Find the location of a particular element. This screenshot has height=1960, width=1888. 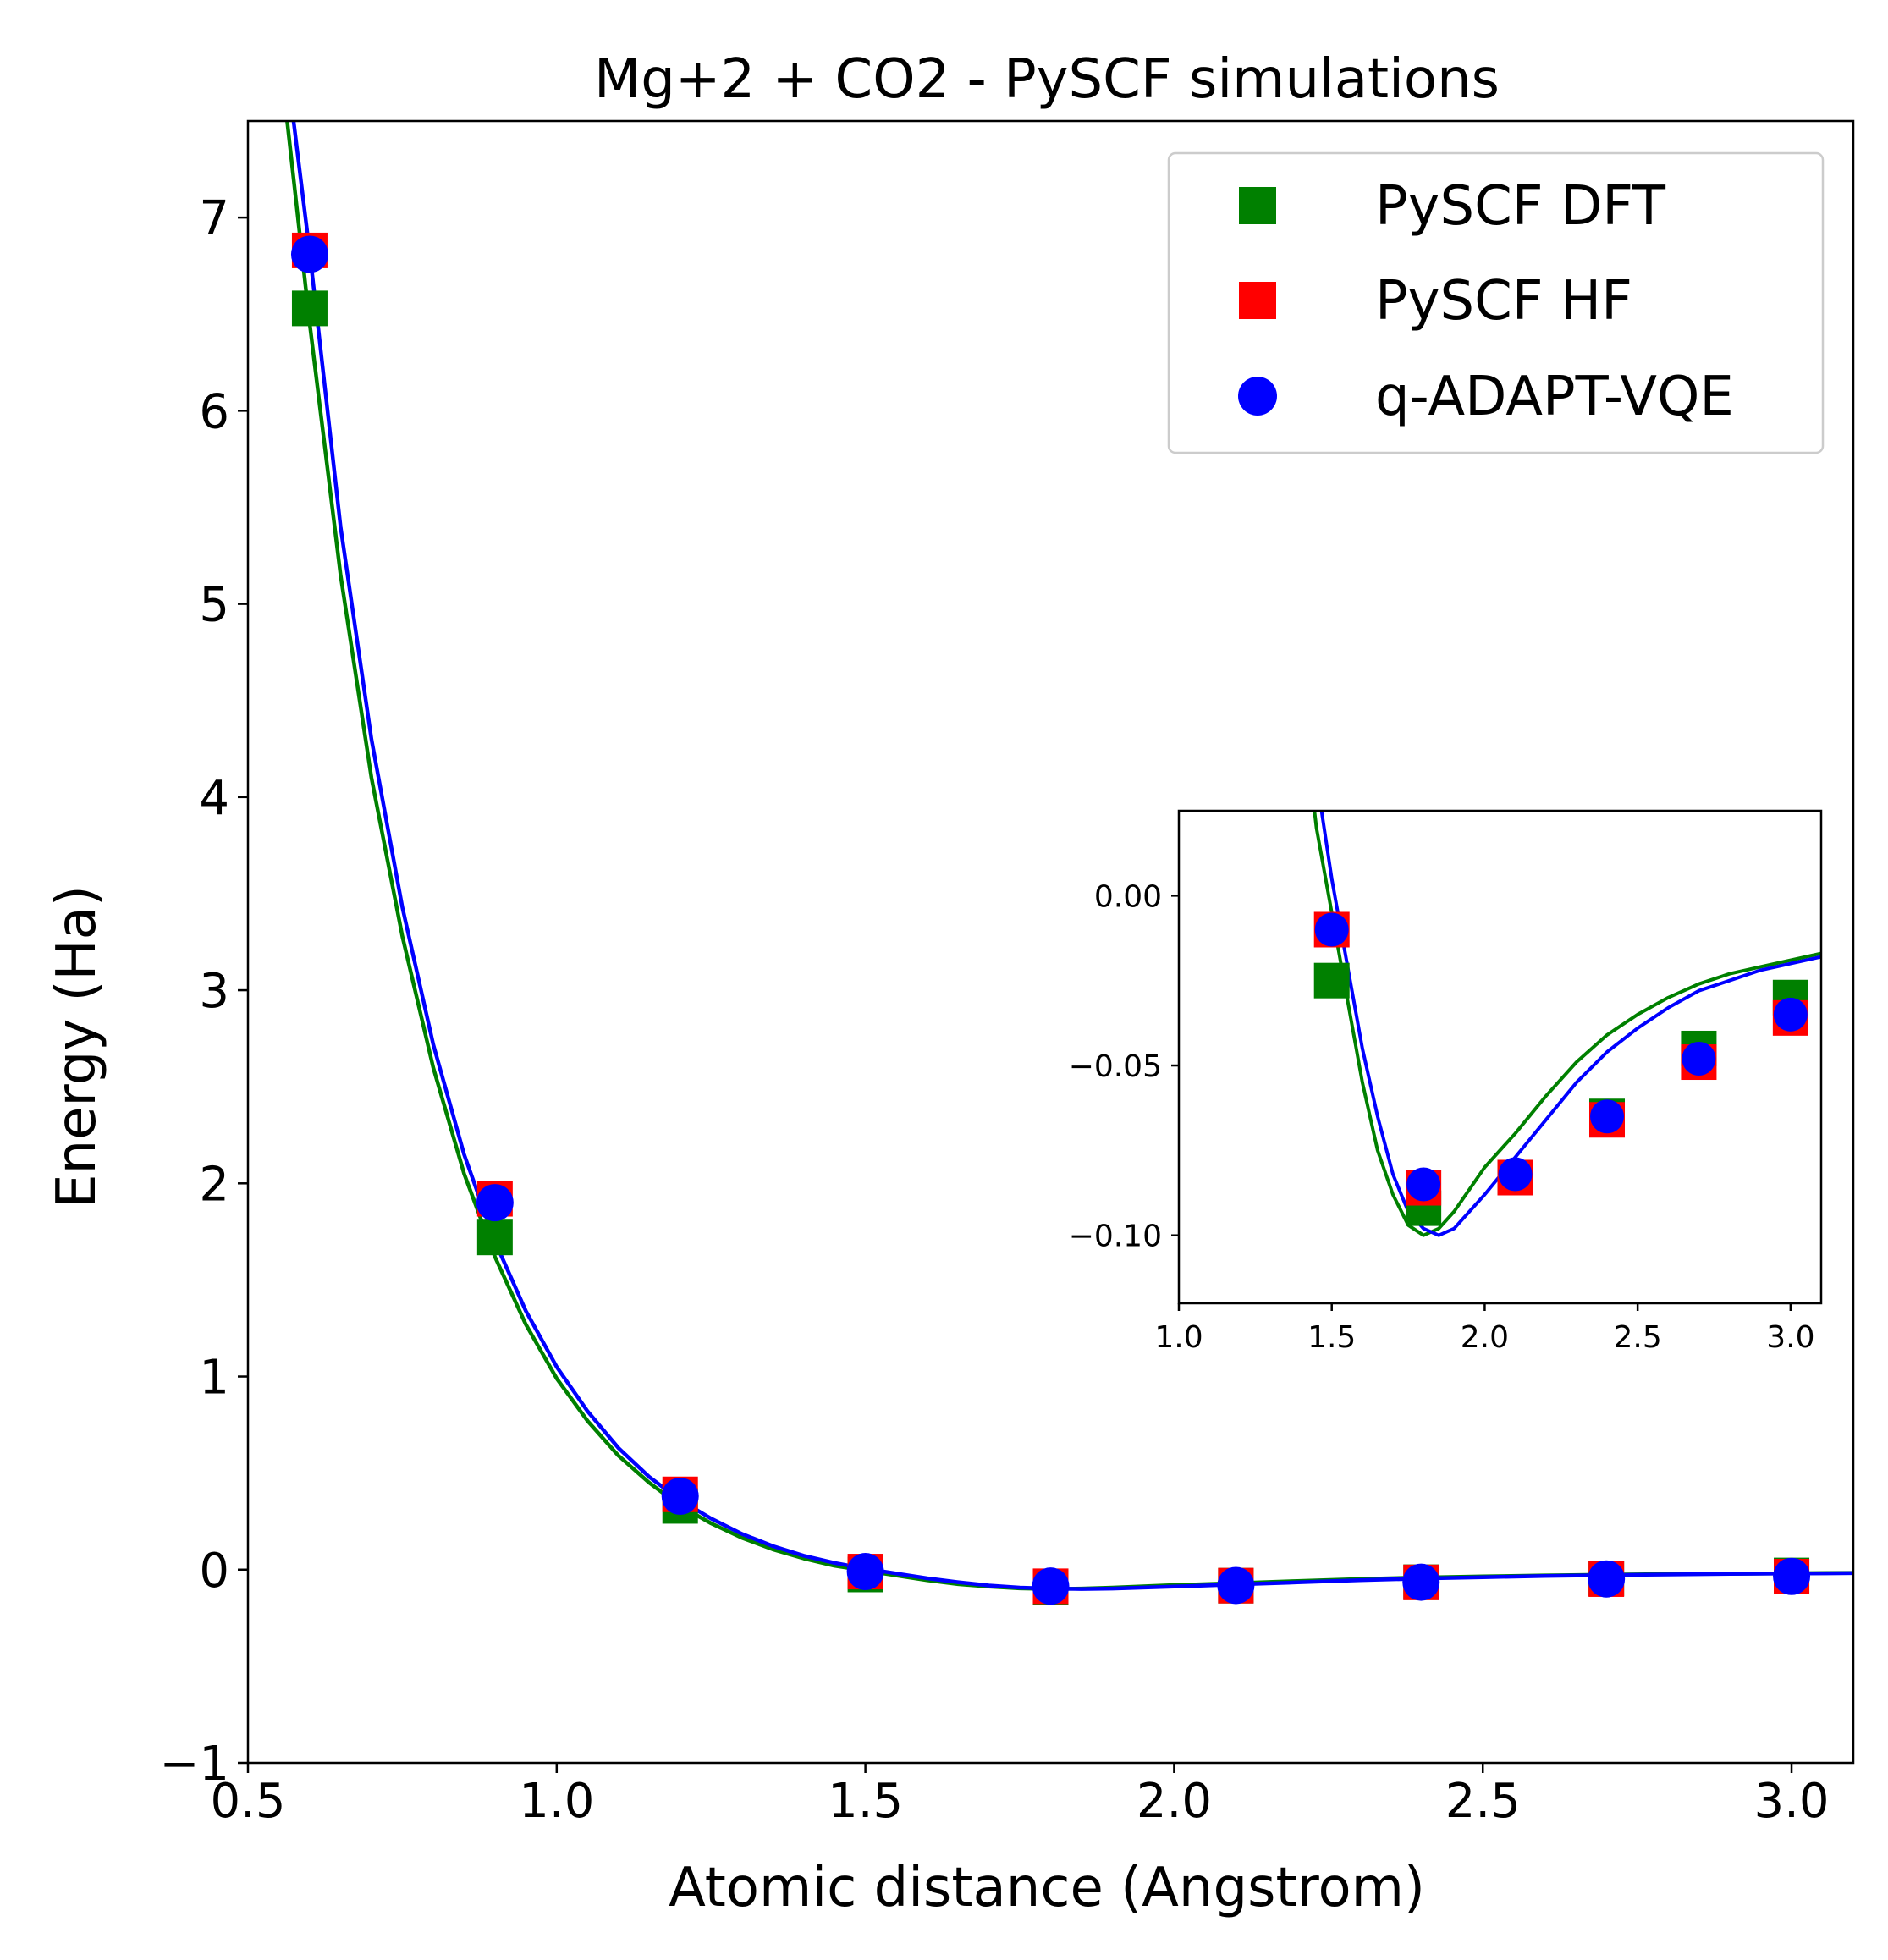

legend-box is located at coordinates (1496, 302).